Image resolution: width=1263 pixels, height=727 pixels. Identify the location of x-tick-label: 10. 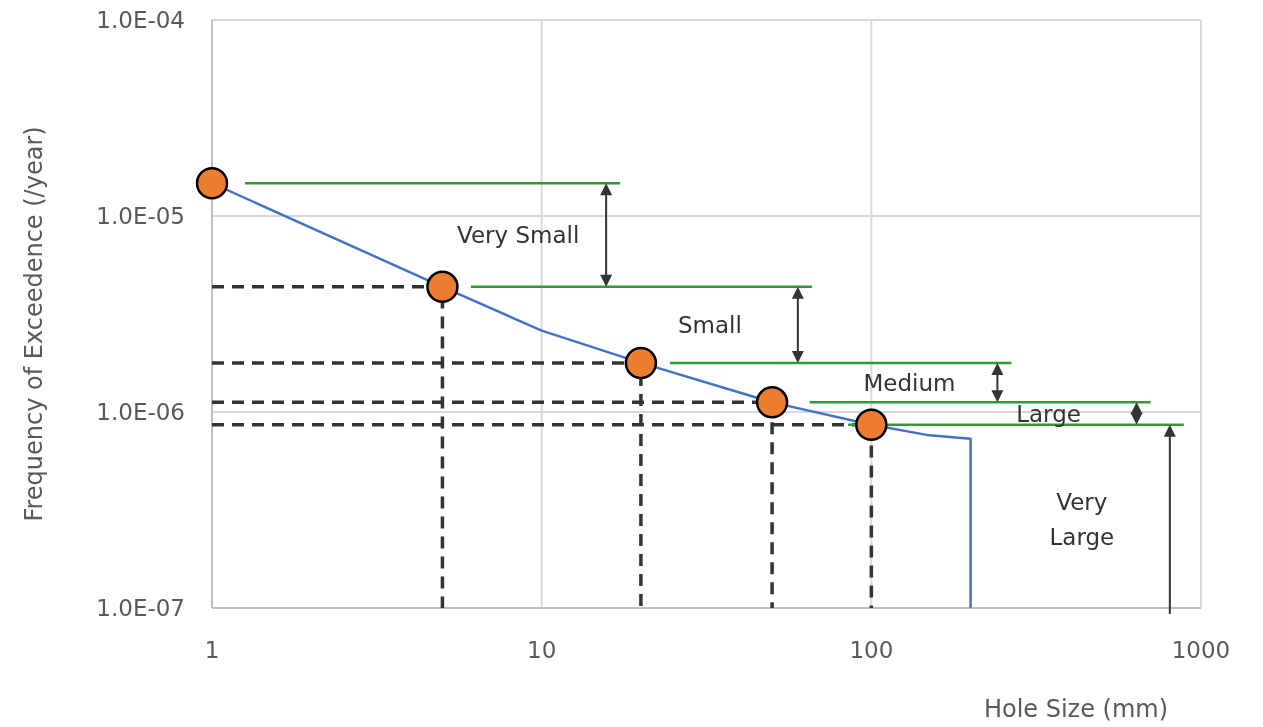
(542, 650).